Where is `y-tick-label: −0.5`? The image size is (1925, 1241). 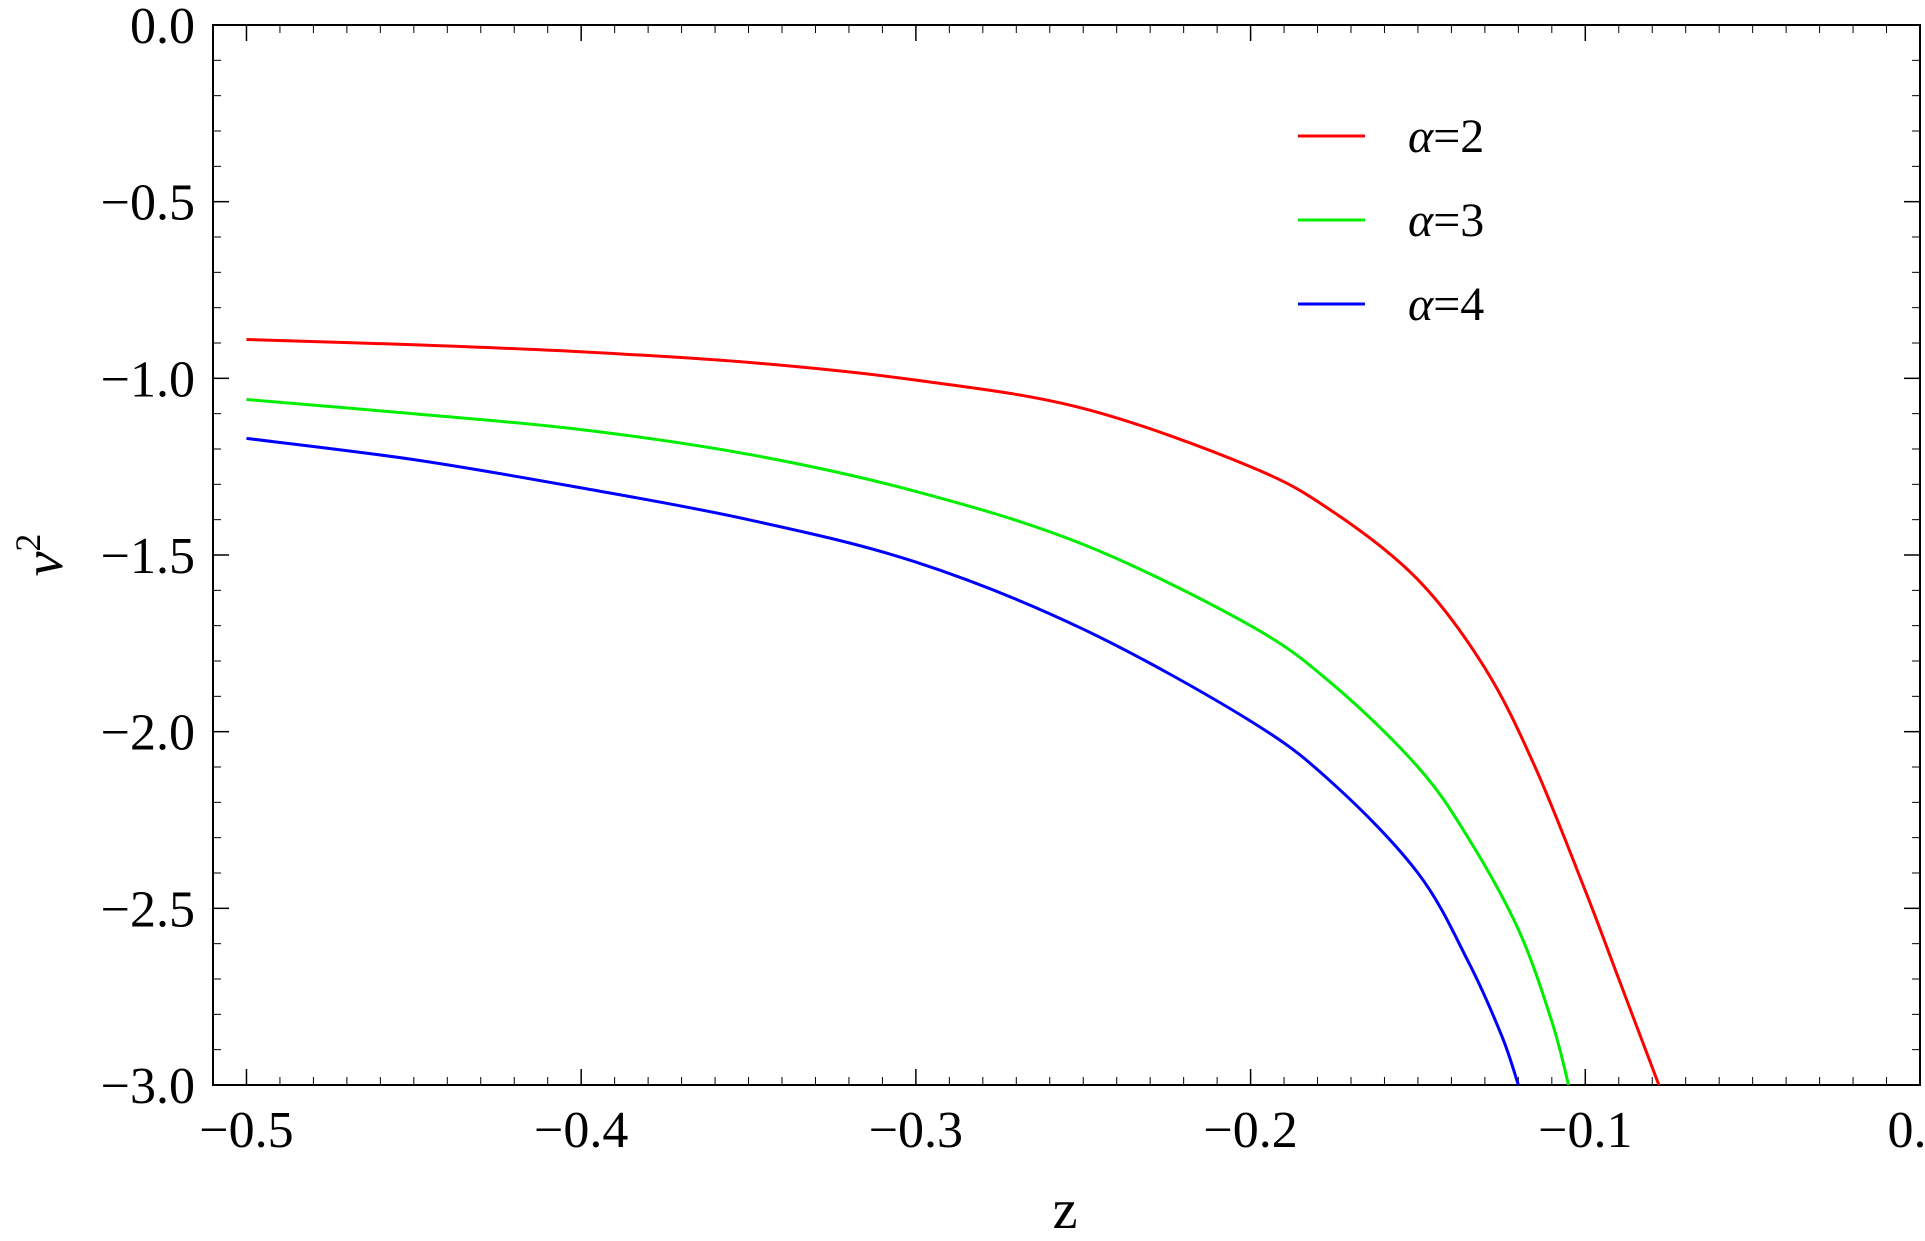
y-tick-label: −0.5 is located at coordinates (148, 203).